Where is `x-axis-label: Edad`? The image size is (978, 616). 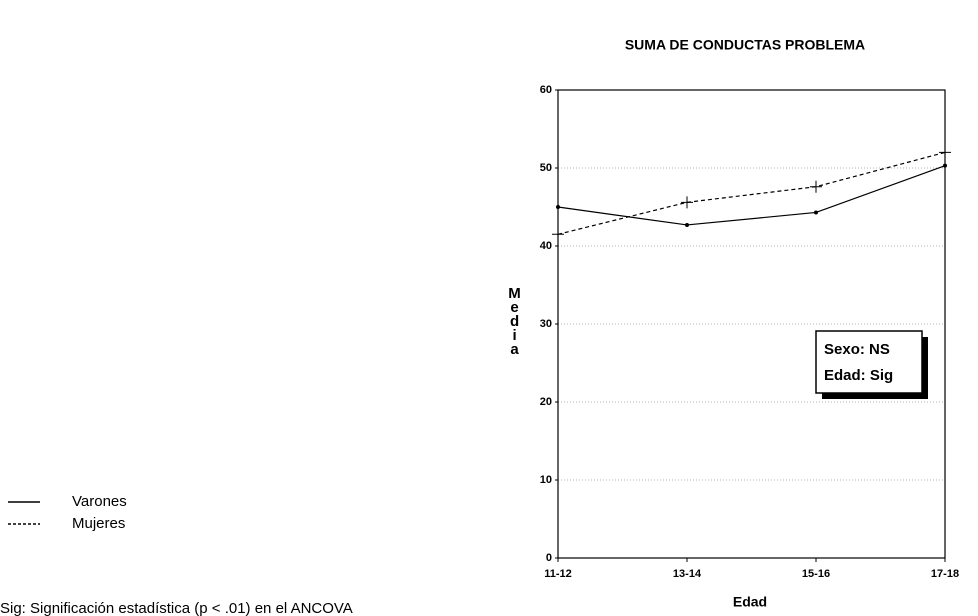
x-axis-label: Edad is located at coordinates (750, 602).